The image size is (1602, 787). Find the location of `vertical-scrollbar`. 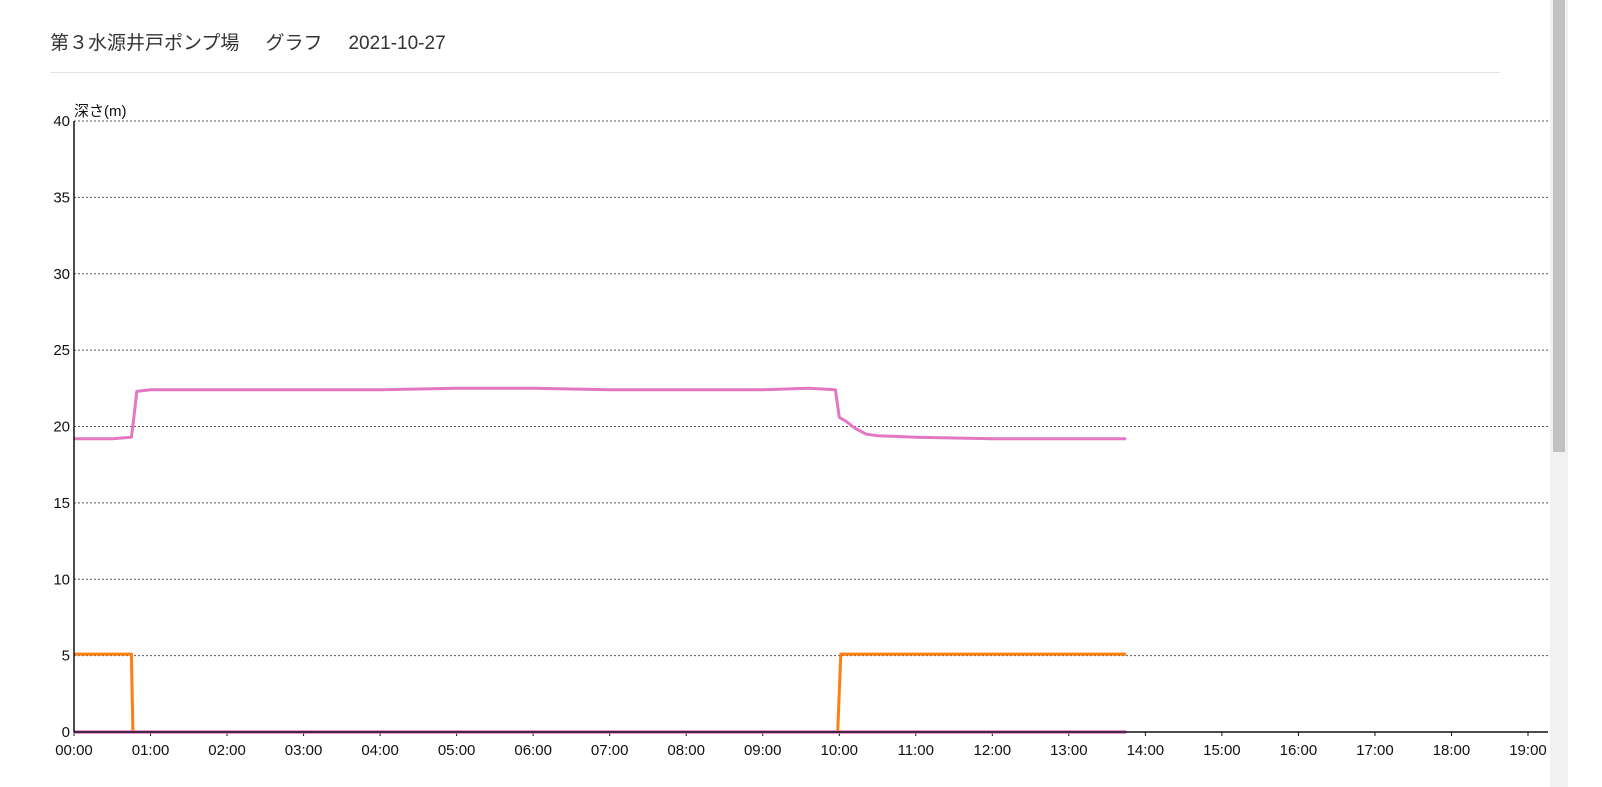

vertical-scrollbar is located at coordinates (1559, 393).